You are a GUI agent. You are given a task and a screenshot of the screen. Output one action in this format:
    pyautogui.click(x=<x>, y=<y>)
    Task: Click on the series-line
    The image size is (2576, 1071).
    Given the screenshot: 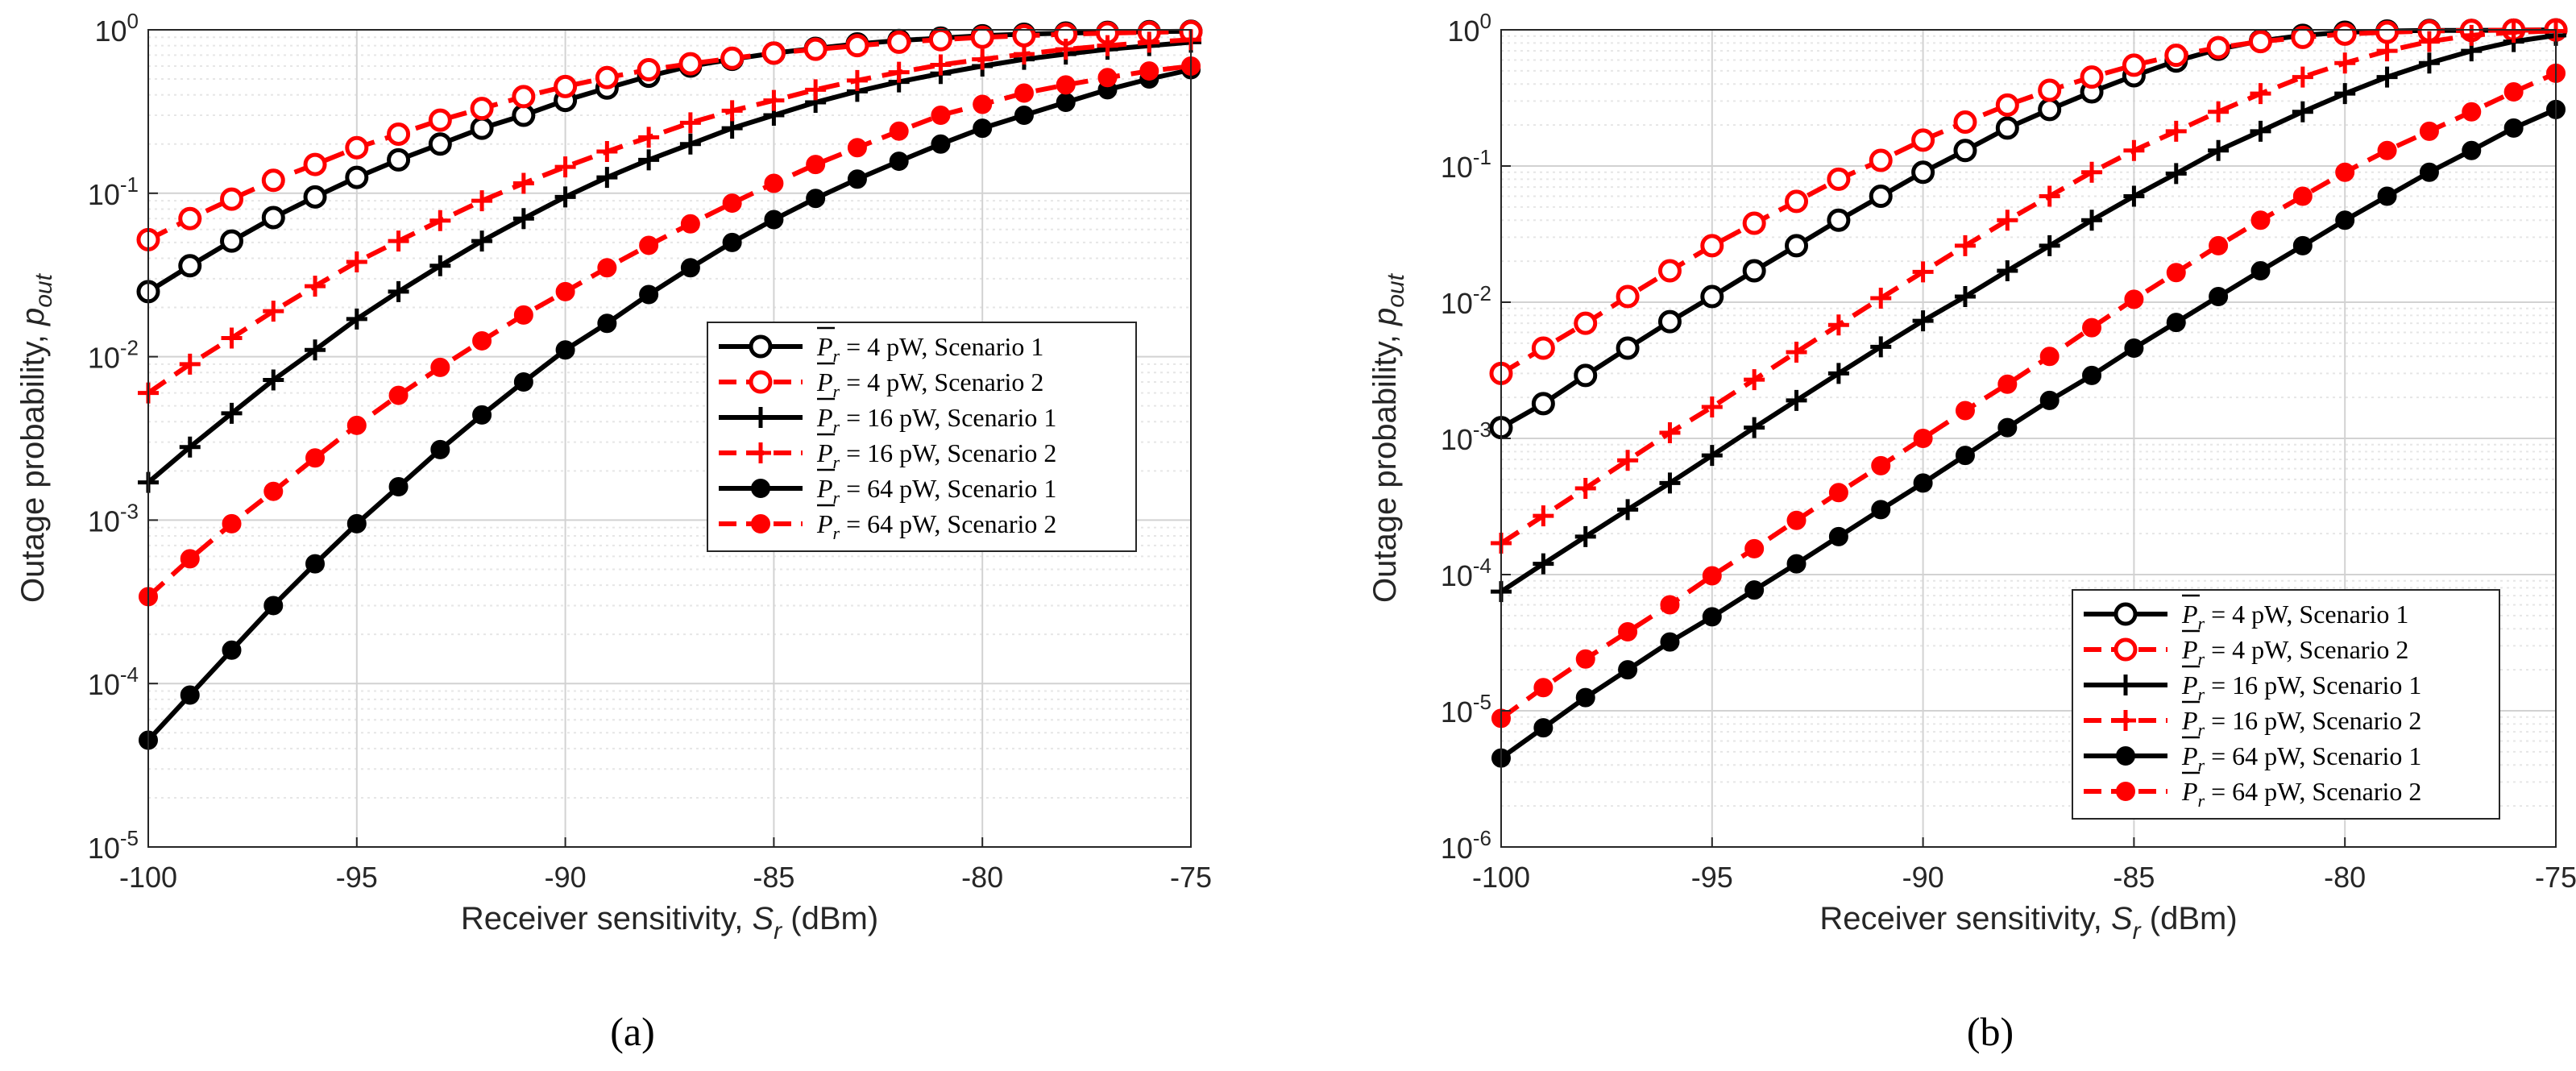 What is the action you would take?
    pyautogui.click(x=669, y=136)
    